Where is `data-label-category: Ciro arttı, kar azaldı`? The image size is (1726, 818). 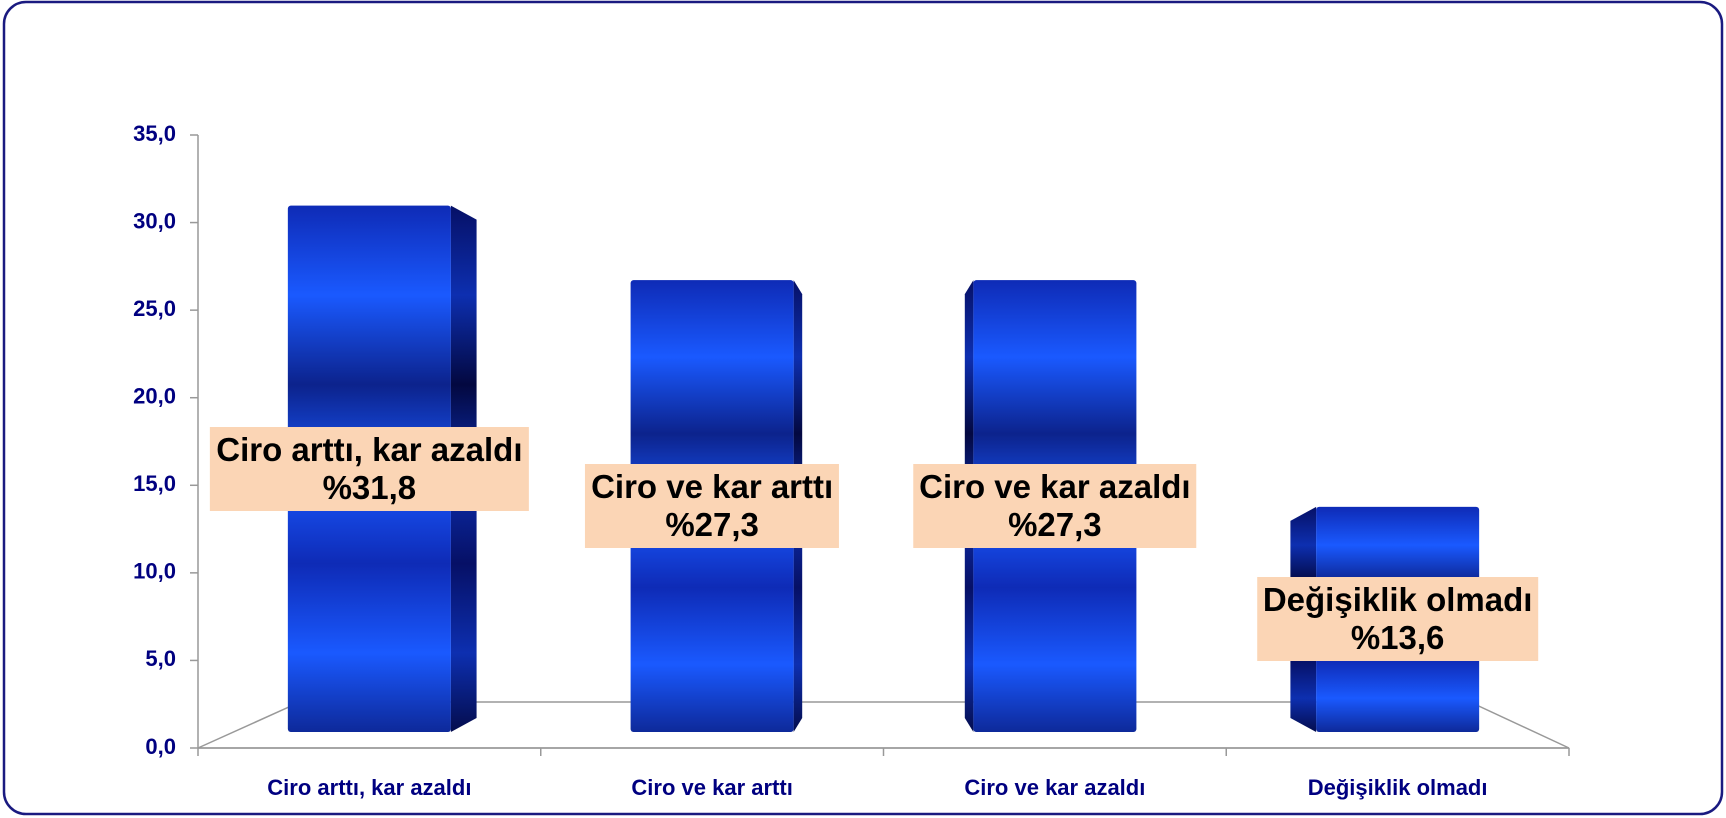
data-label-category: Ciro arttı, kar azaldı is located at coordinates (369, 449).